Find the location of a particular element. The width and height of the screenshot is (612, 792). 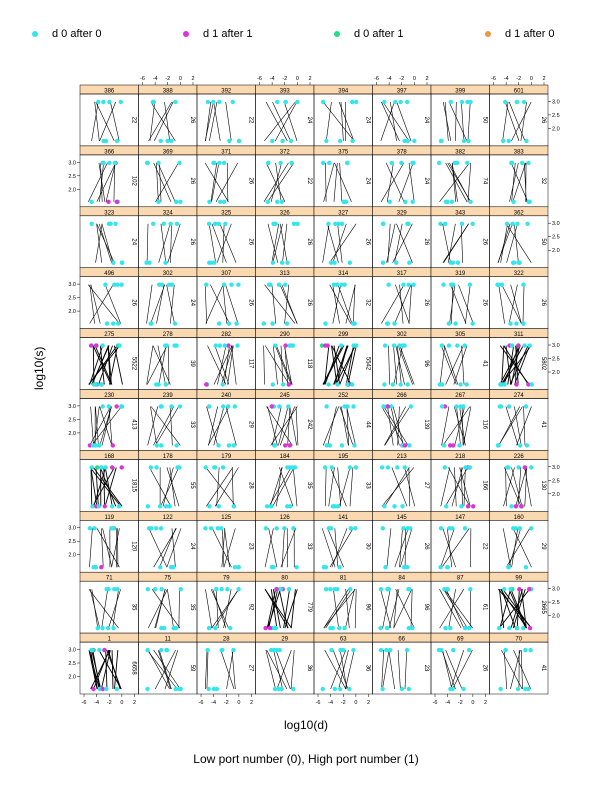

strip-label: 28 is located at coordinates (226, 640).